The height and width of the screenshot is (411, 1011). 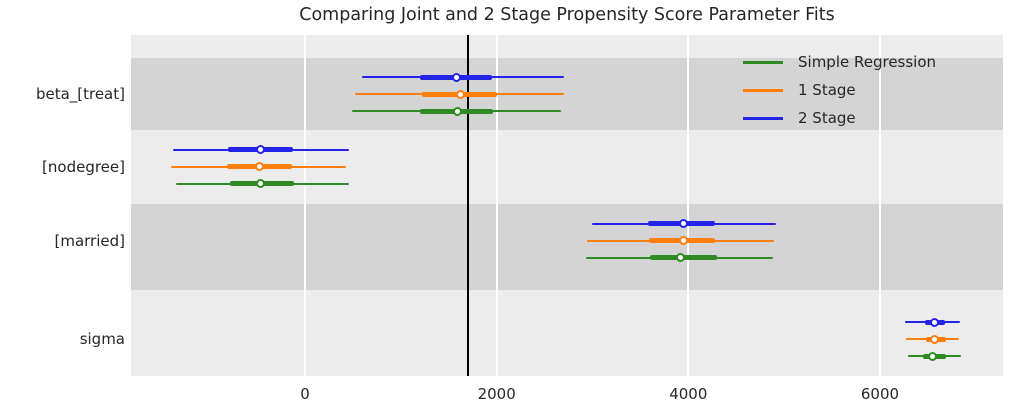 What do you see at coordinates (827, 90) in the screenshot?
I see `legend-label: 1 Stage` at bounding box center [827, 90].